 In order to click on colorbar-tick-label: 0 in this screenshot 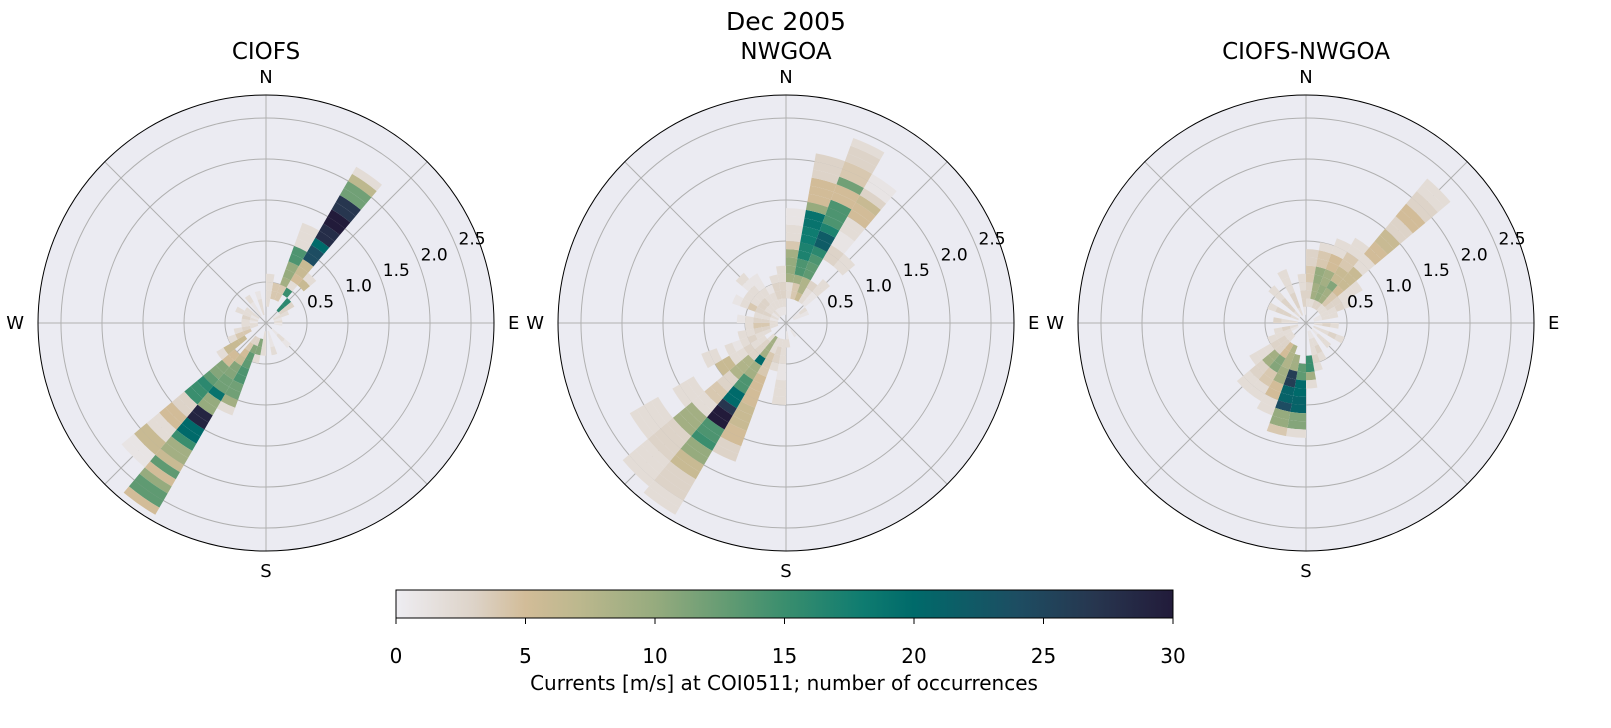, I will do `click(396, 656)`.